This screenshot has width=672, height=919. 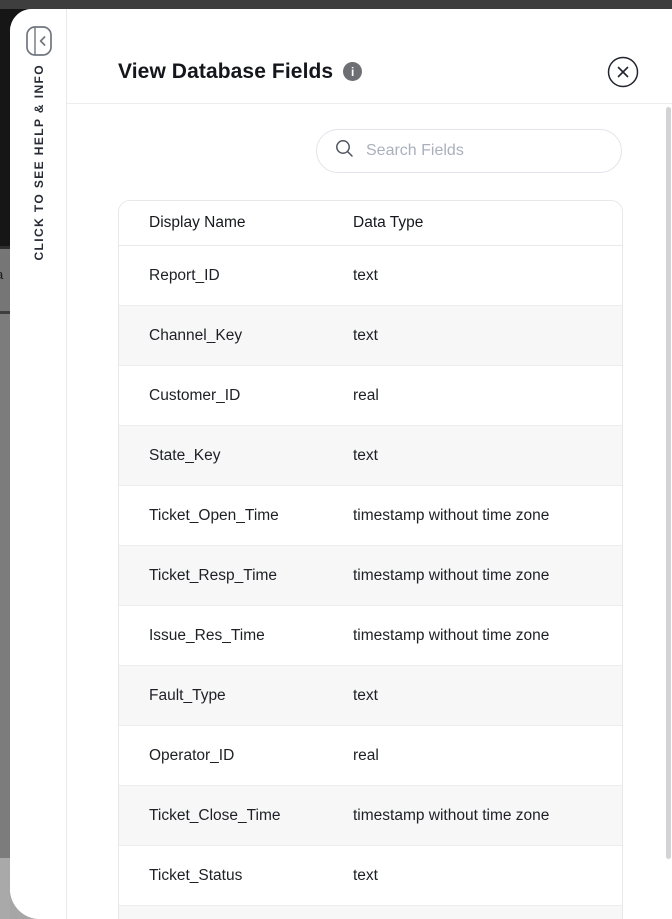 I want to click on field-display-name: Report_ID, so click(x=184, y=275).